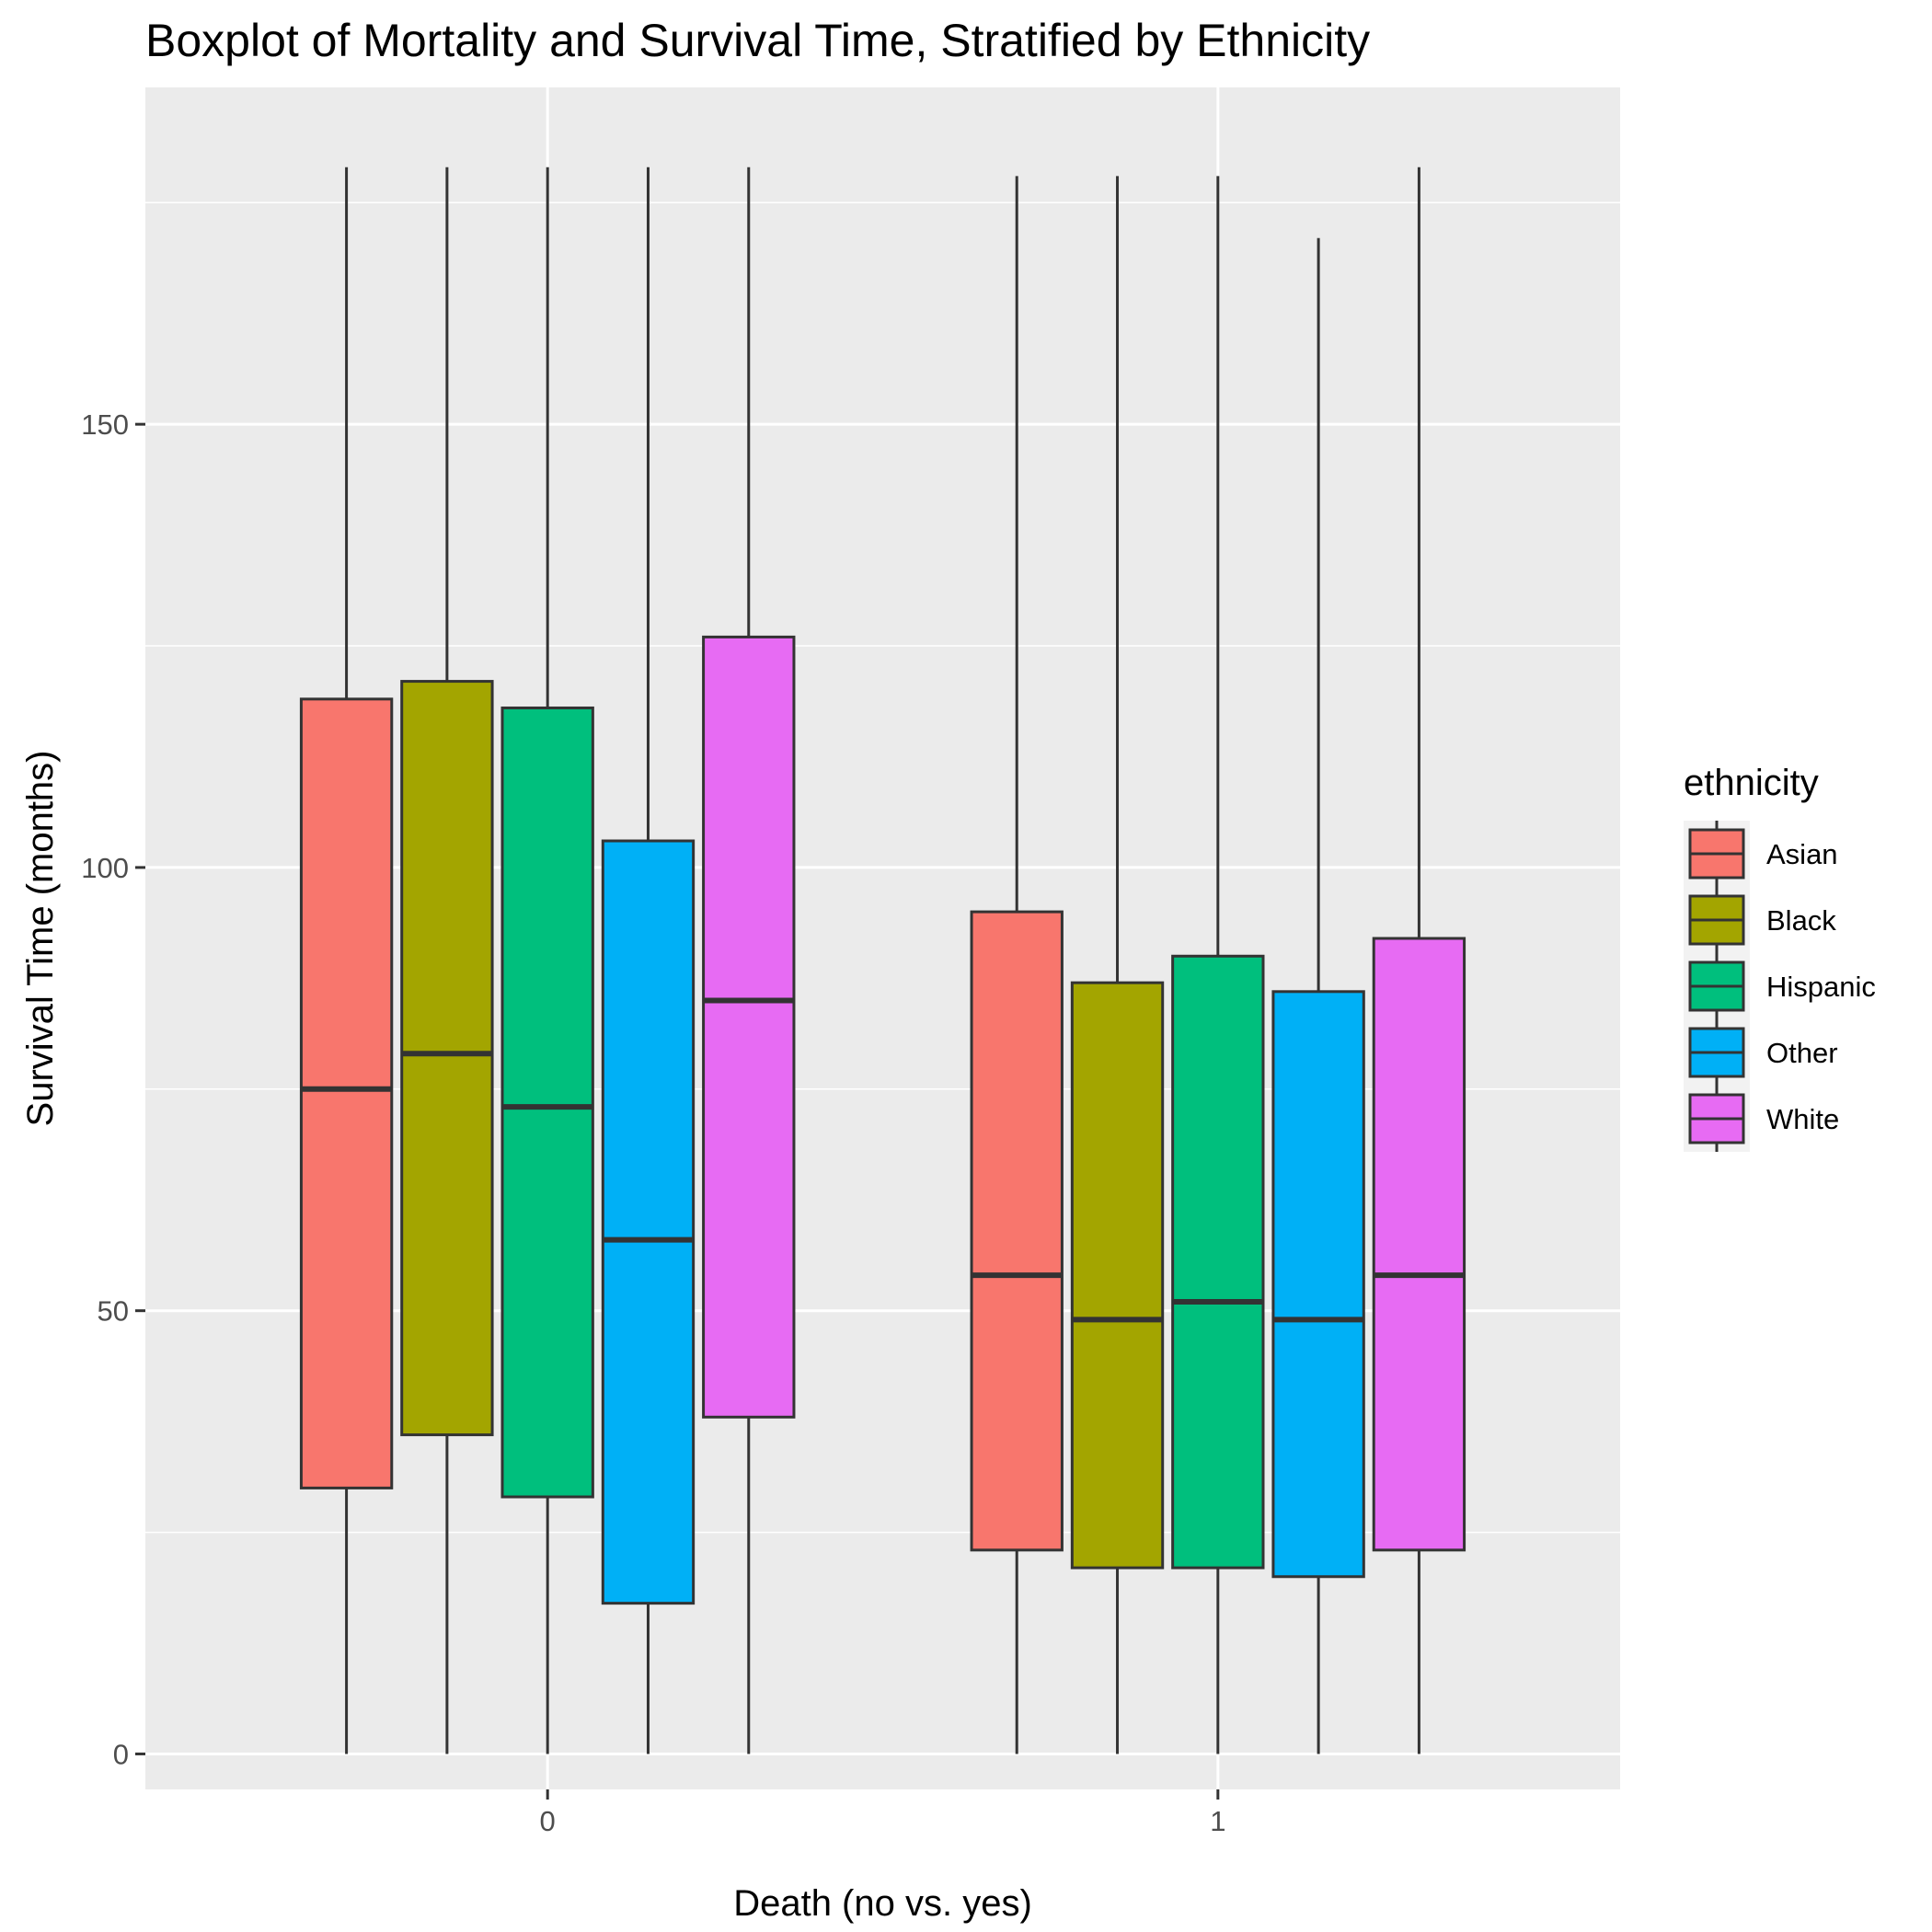 Image resolution: width=1932 pixels, height=1932 pixels. I want to click on legend-item-hispanic: Hispanic, so click(1782, 986).